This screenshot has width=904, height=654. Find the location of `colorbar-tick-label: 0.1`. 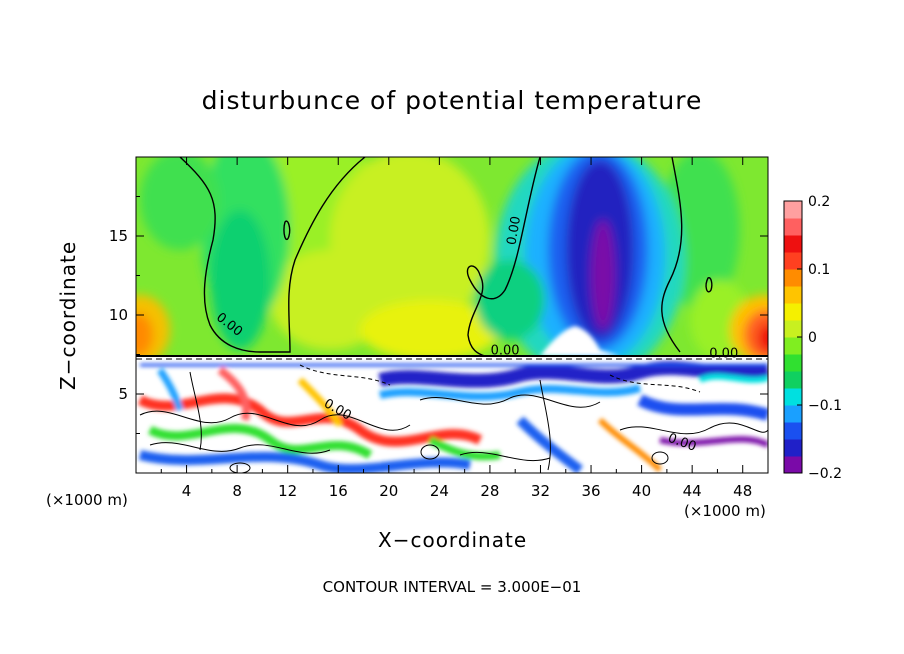

colorbar-tick-label: 0.1 is located at coordinates (819, 270).